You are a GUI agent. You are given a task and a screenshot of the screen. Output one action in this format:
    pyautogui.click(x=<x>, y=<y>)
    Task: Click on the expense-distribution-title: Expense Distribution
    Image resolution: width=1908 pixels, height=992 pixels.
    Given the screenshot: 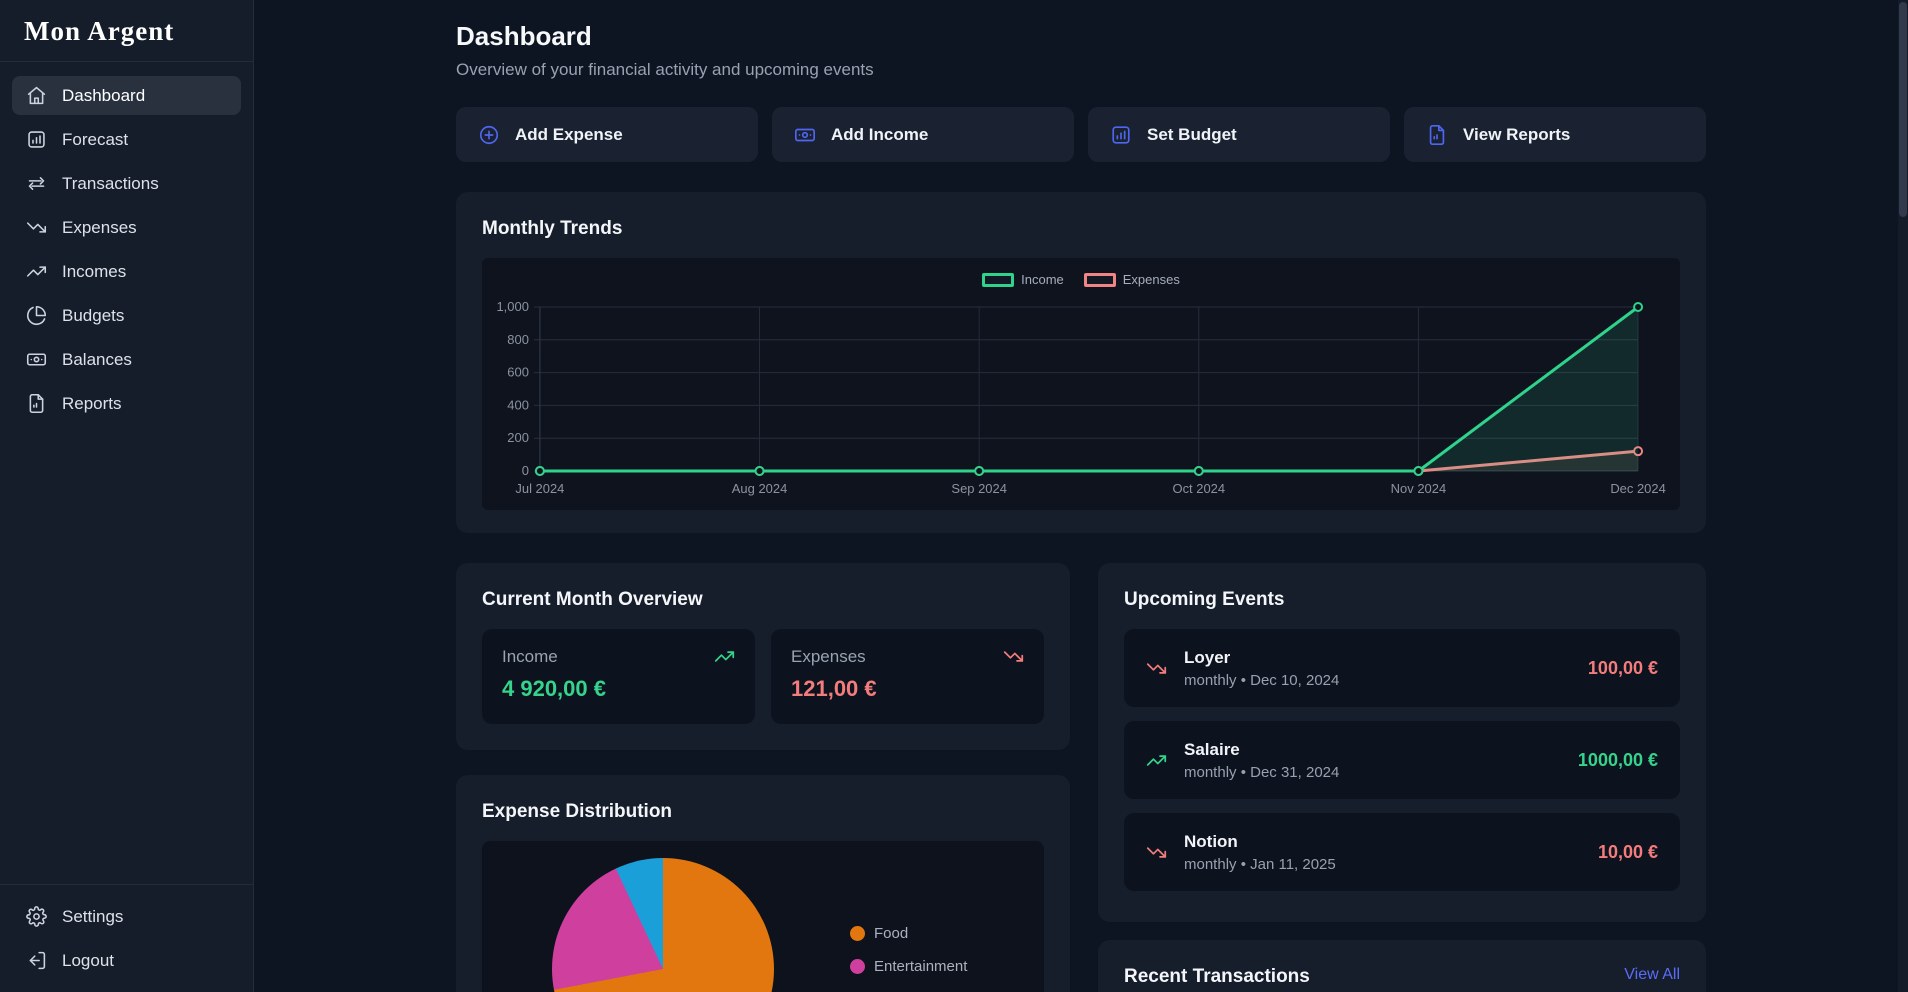 What is the action you would take?
    pyautogui.click(x=577, y=811)
    